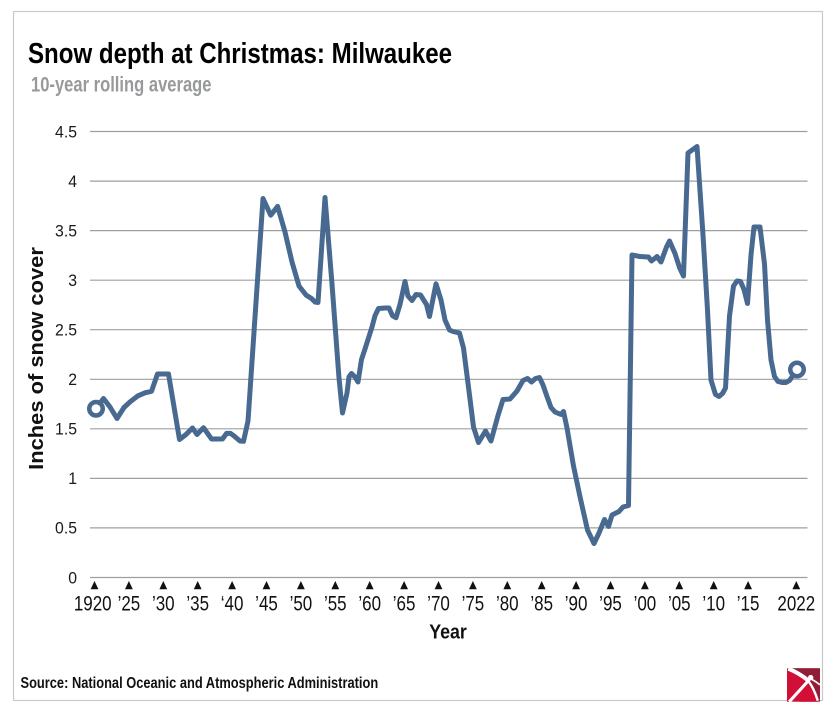  What do you see at coordinates (66, 528) in the screenshot?
I see `svg-text: 0.5` at bounding box center [66, 528].